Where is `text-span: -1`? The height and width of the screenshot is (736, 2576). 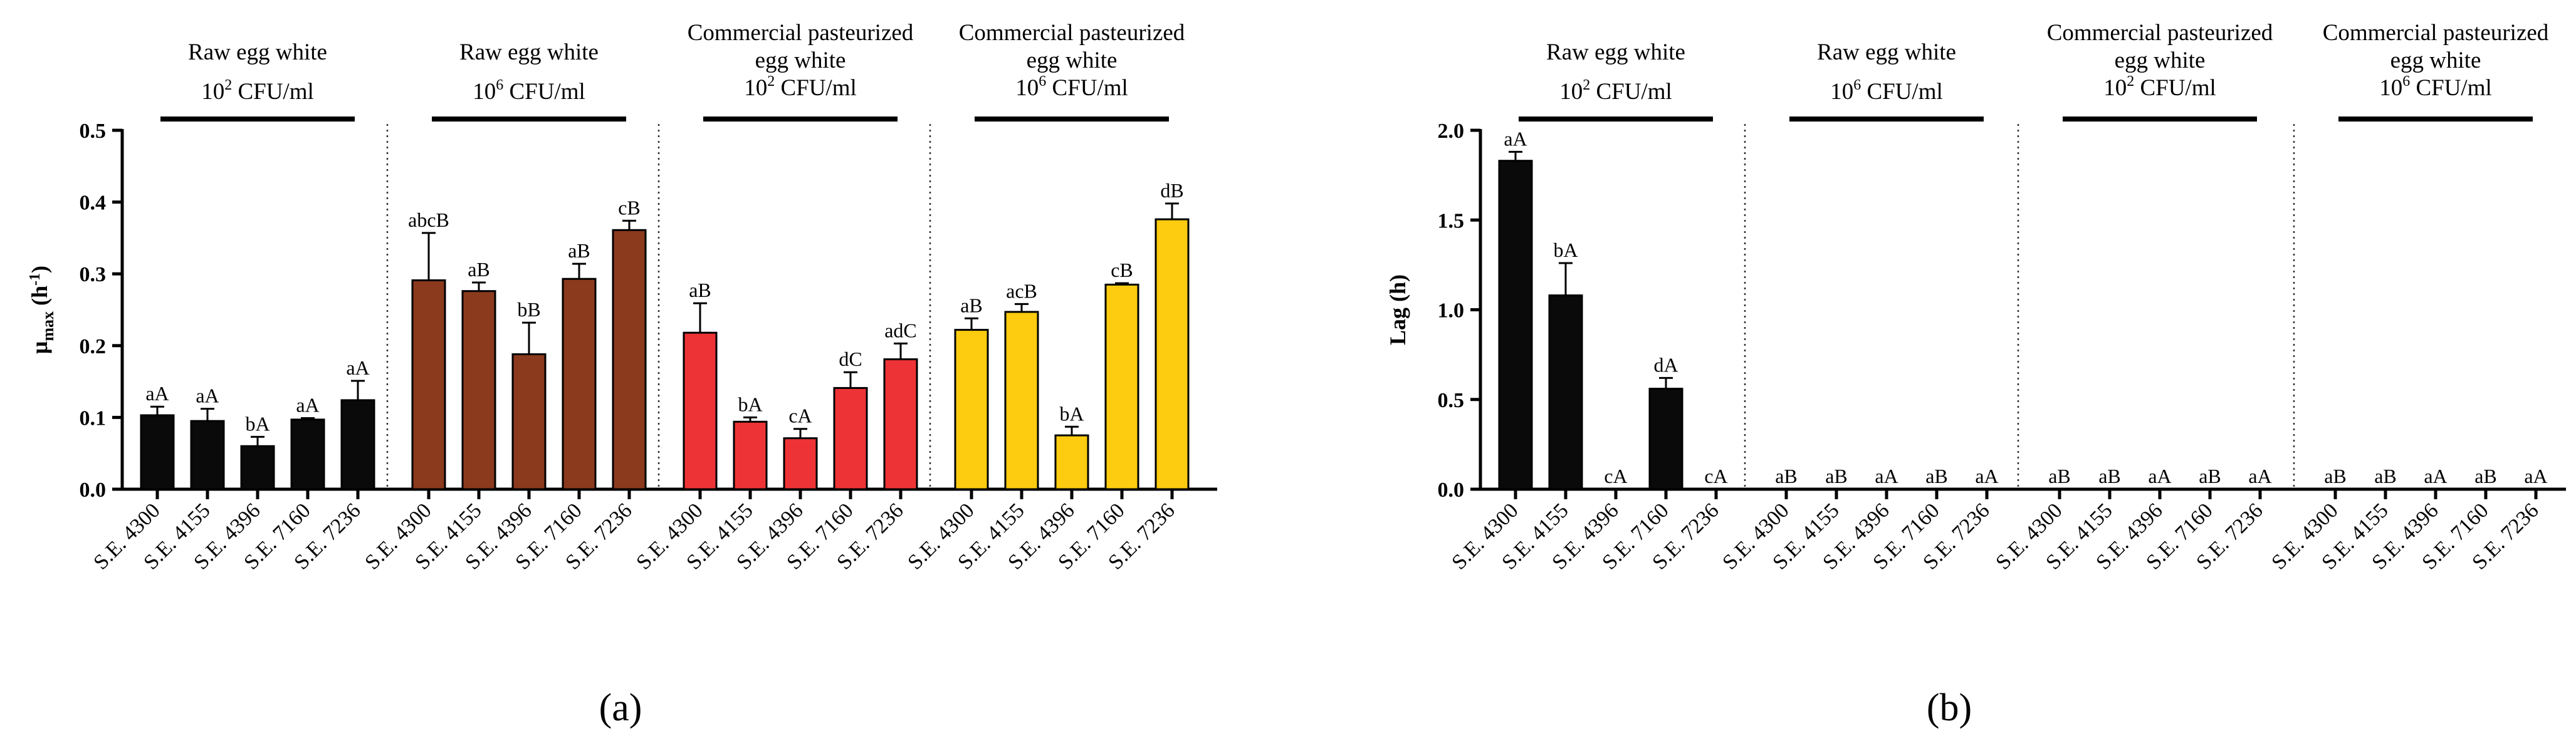 text-span: -1 is located at coordinates (35, 279).